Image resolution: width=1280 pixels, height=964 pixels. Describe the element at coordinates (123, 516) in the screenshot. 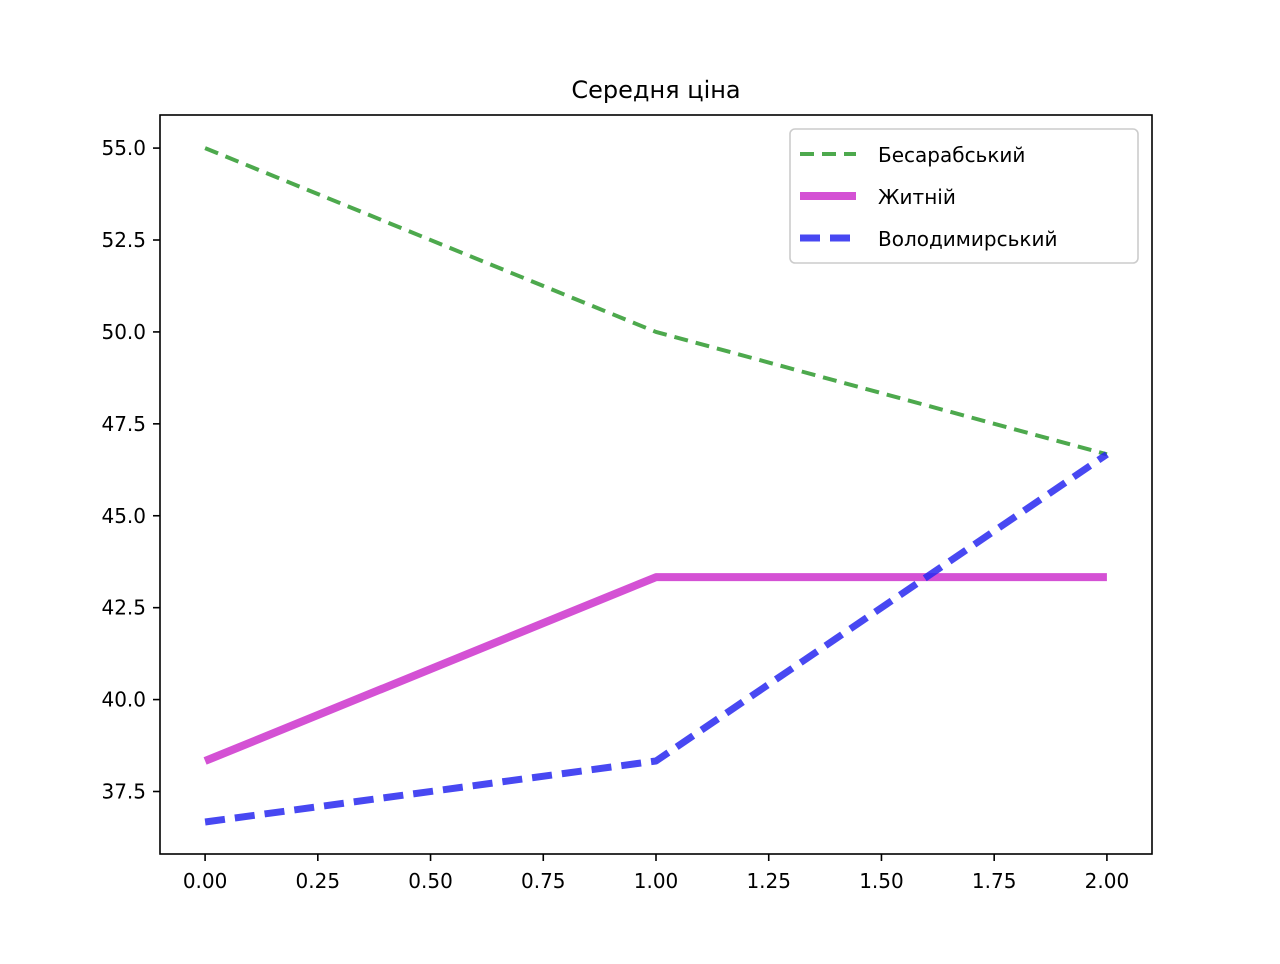

I see `y-tick-label: 45.0` at that location.